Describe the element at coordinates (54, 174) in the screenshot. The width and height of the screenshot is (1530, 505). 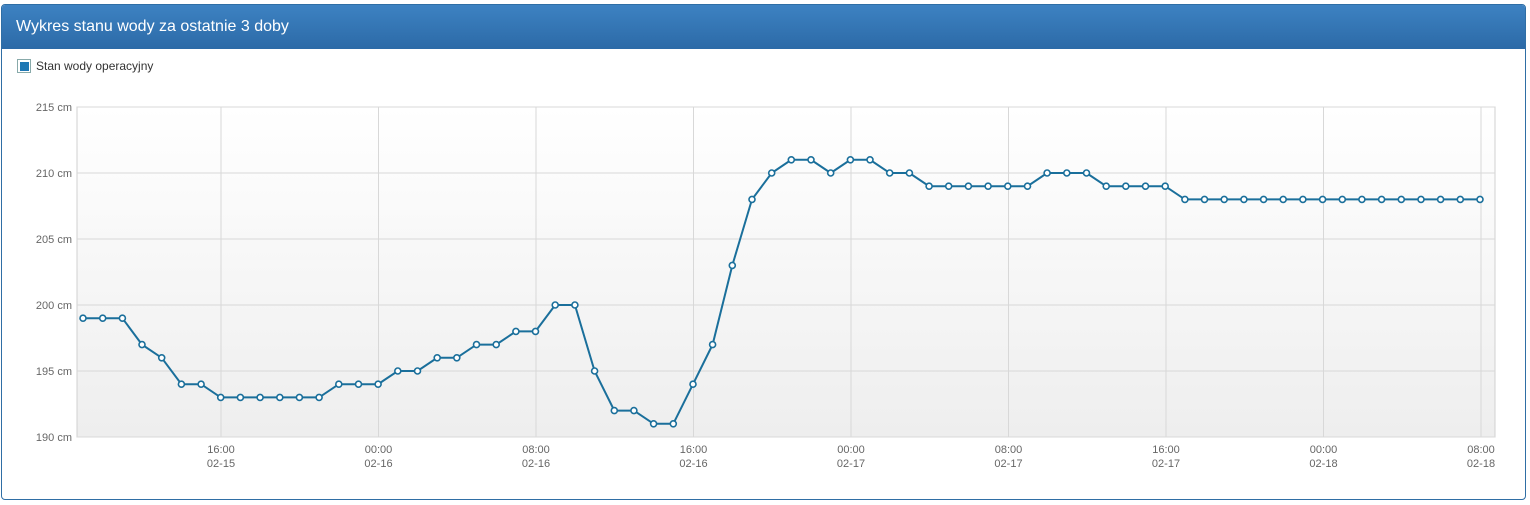
I see `y-tick-label: 210 cm` at that location.